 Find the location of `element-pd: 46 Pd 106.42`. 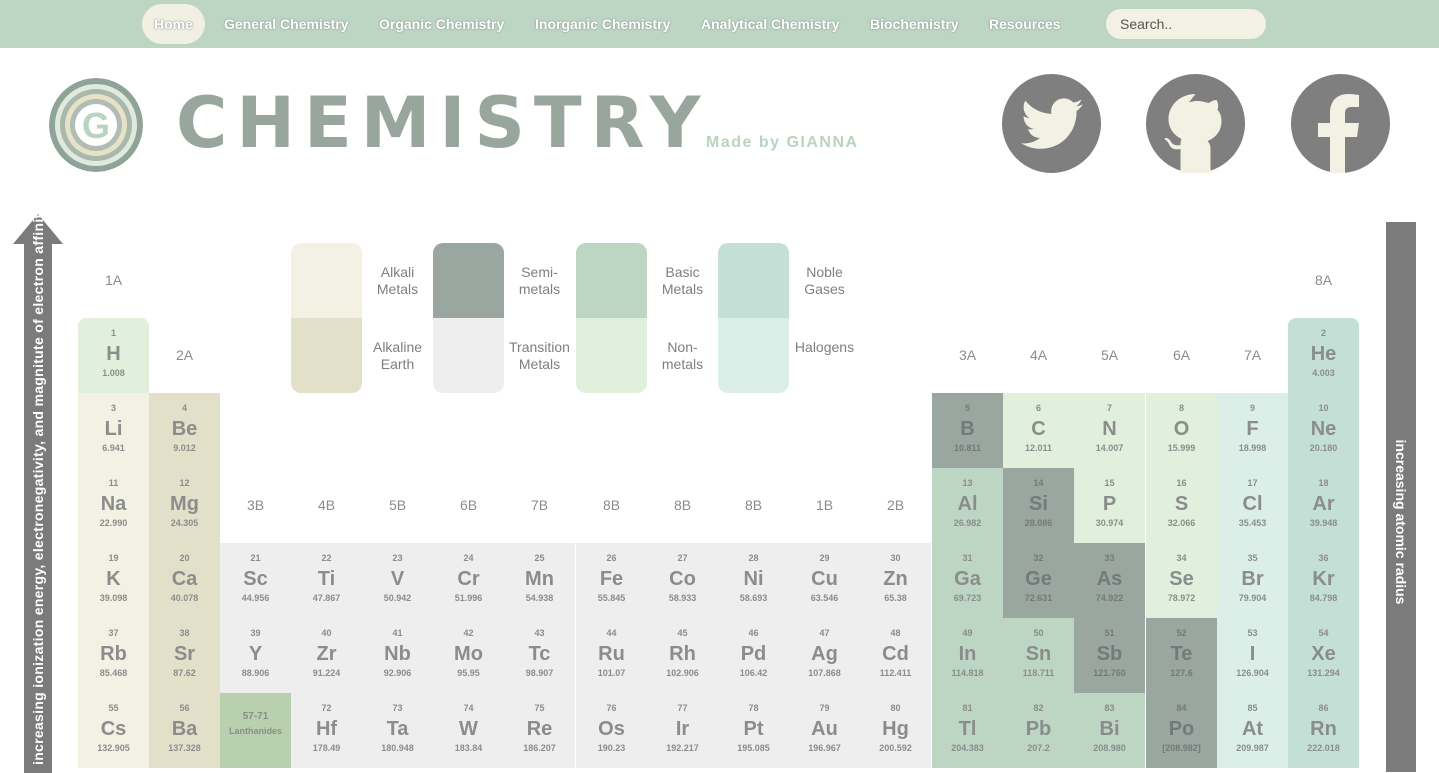

element-pd: 46 Pd 106.42 is located at coordinates (753, 655).